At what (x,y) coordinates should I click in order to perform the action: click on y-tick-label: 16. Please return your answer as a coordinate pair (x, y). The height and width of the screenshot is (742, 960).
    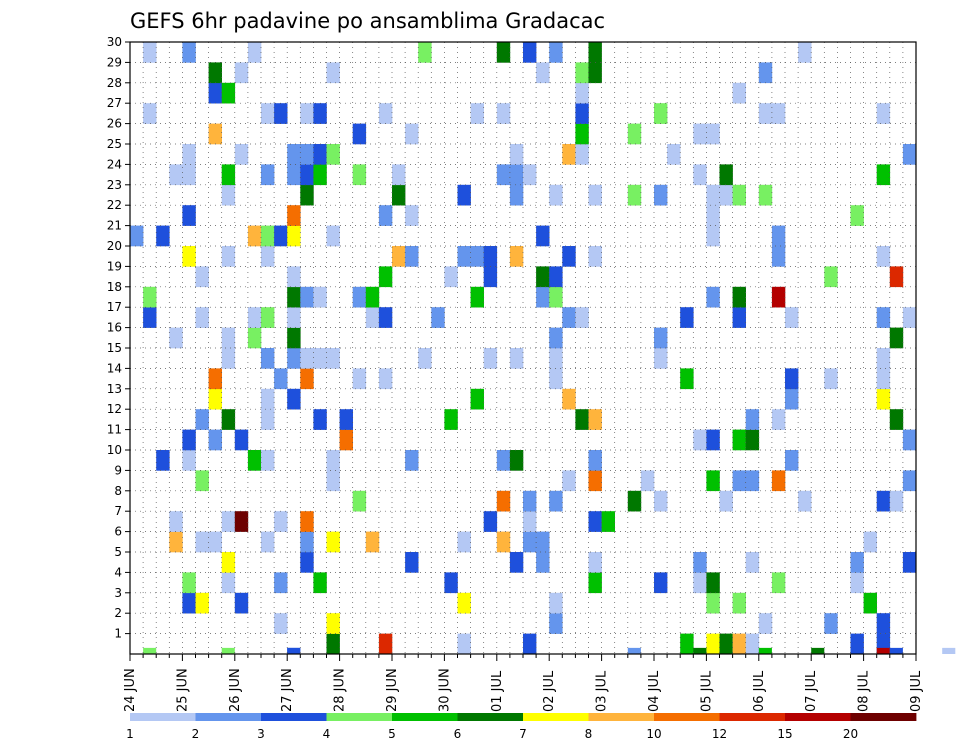
    Looking at the image, I should click on (114, 328).